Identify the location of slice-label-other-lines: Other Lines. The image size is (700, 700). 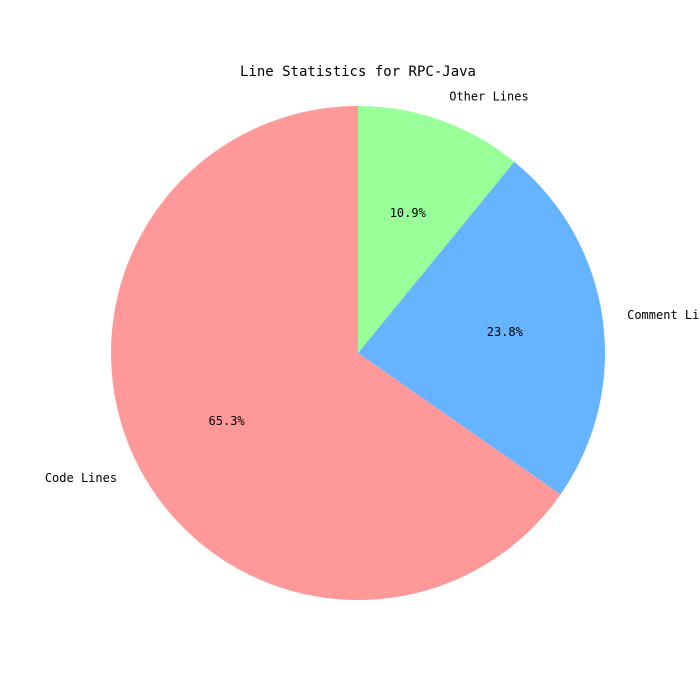
(488, 97).